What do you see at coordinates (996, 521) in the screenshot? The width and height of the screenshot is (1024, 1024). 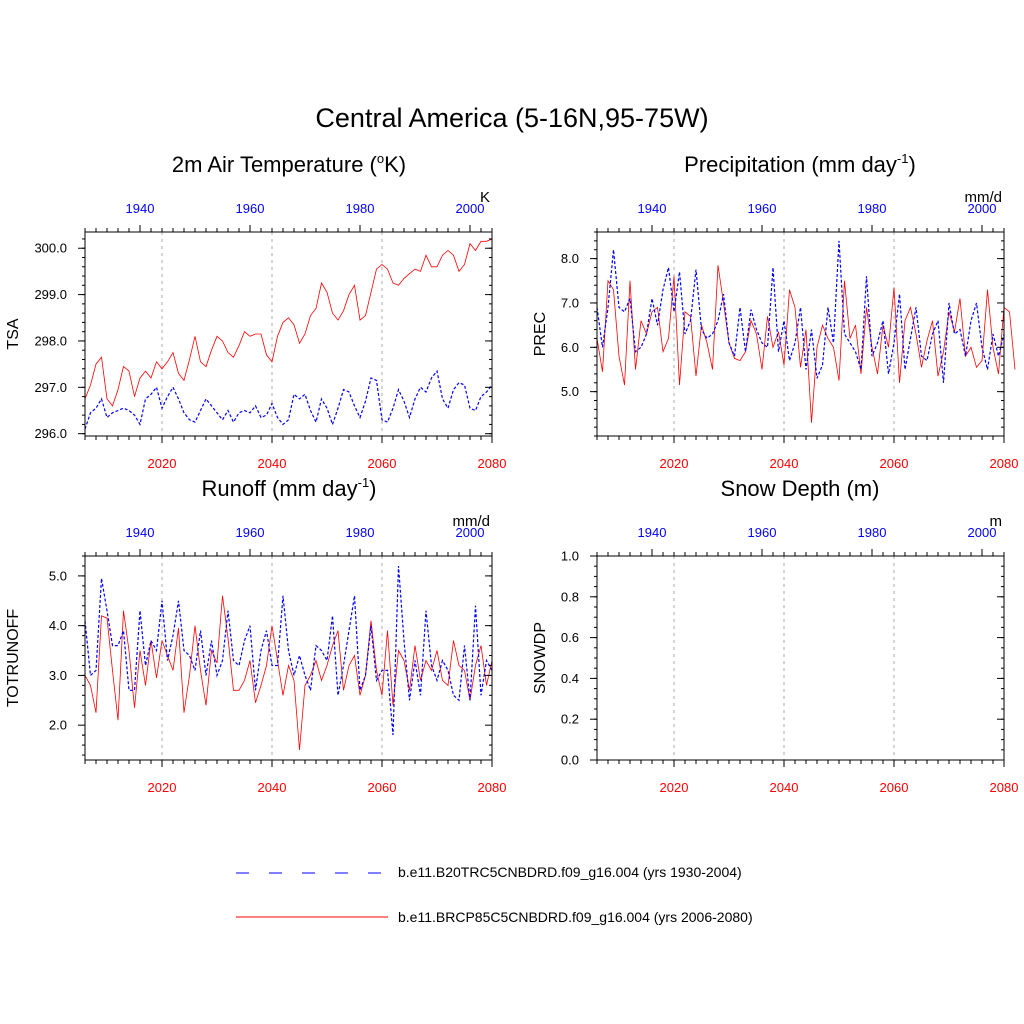 I see `units-label-snowdp: m` at bounding box center [996, 521].